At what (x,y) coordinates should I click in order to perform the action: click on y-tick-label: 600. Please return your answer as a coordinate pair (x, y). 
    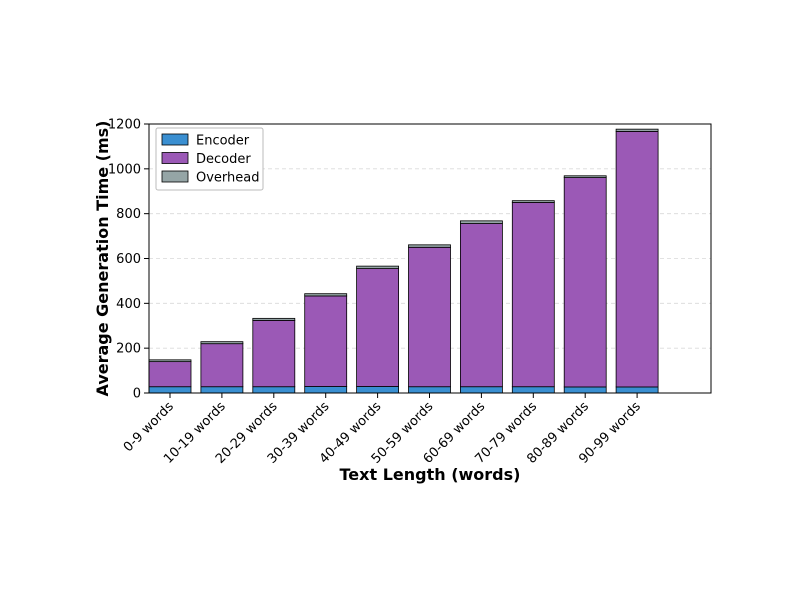
    Looking at the image, I should click on (128, 259).